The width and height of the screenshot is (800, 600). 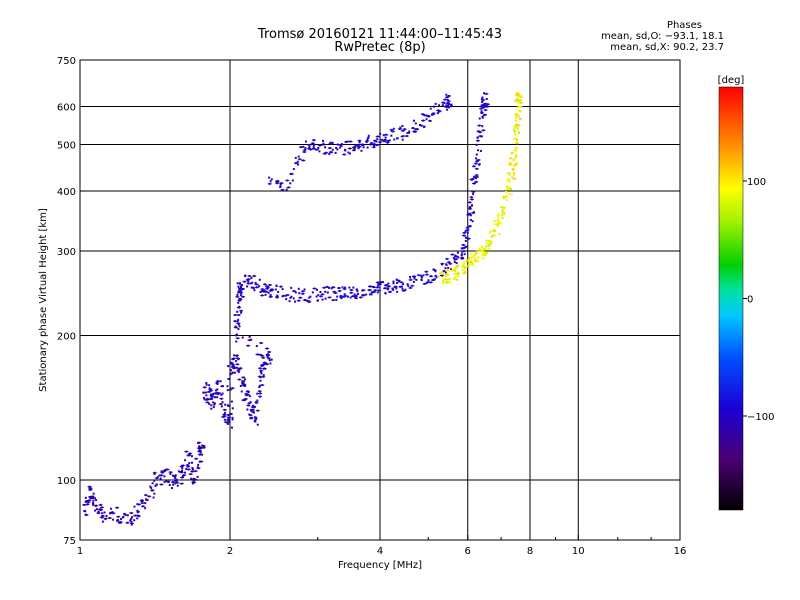 I want to click on chart-subtitle: RwPretec (8p), so click(x=380, y=47).